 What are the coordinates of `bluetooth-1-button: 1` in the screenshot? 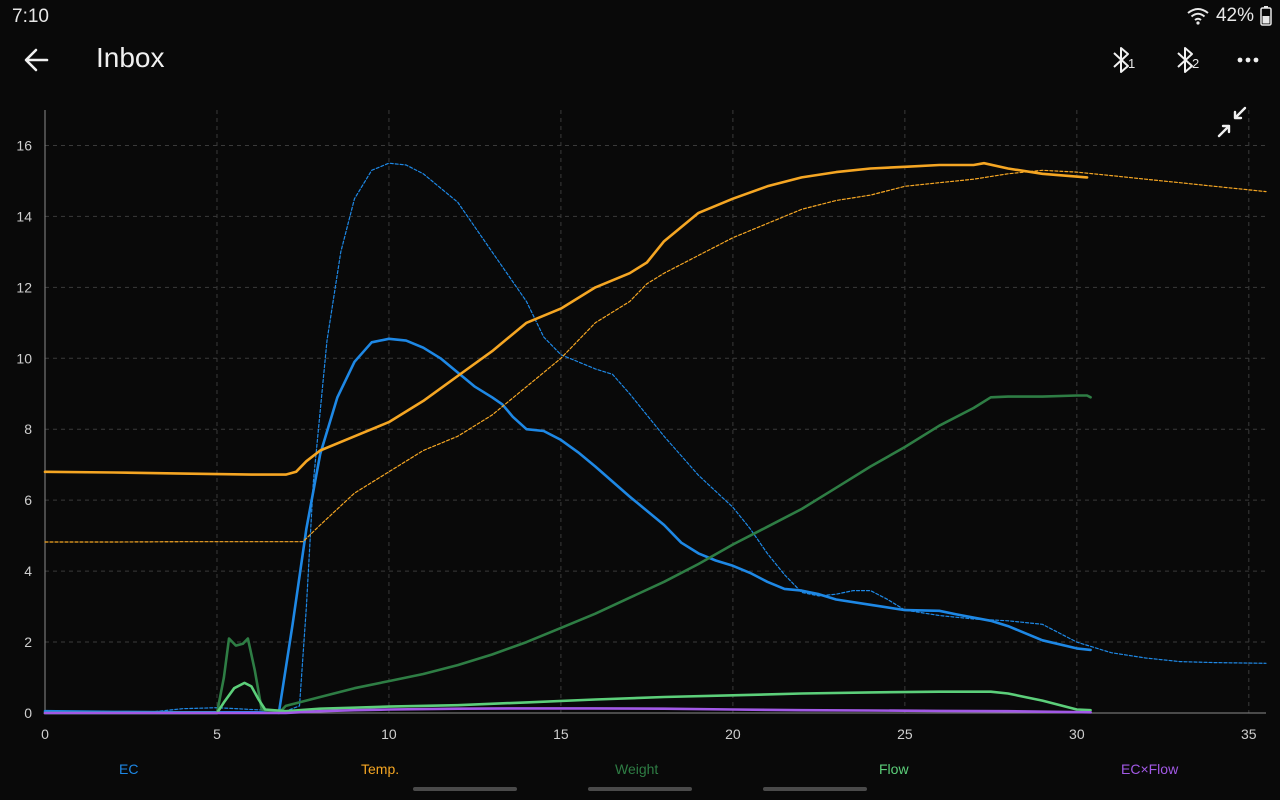 It's located at (1126, 60).